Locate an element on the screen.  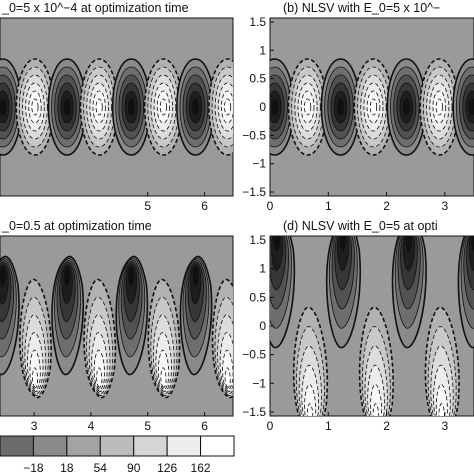
panel-a-title: _0=5 x 10^−4 at optimization time is located at coordinates (95, 8).